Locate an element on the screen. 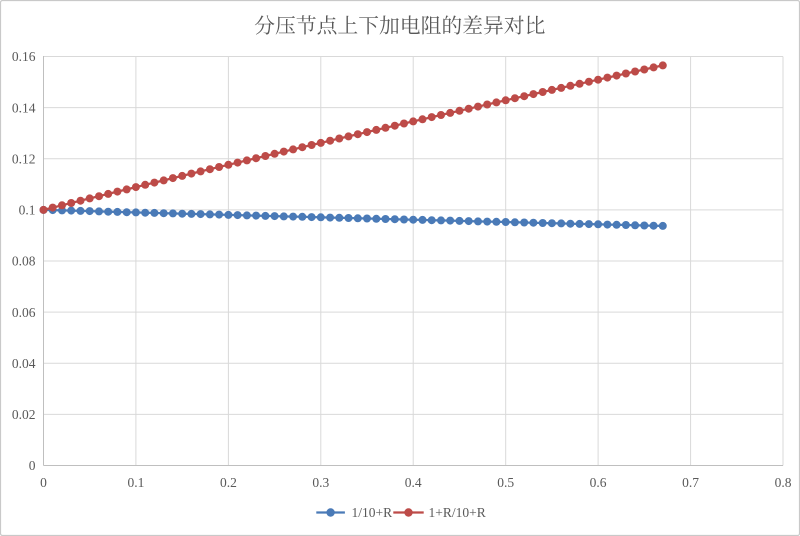  svg-text: 0.06 is located at coordinates (24, 312).